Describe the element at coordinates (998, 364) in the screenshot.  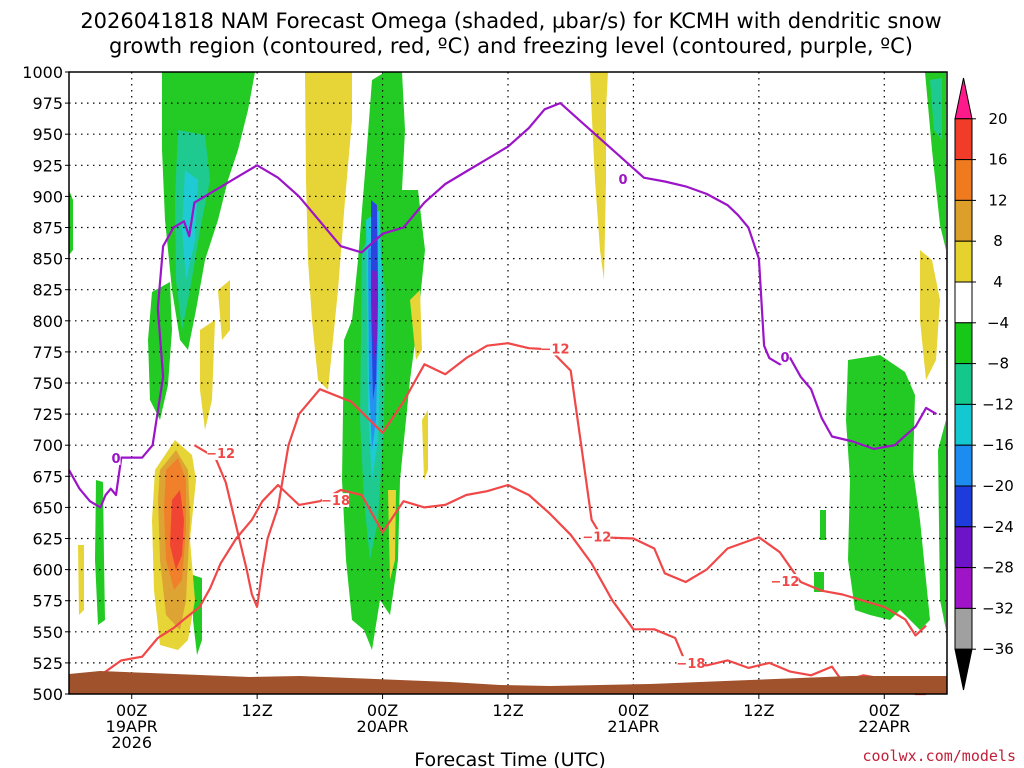
I see `colorbar-label: −8` at that location.